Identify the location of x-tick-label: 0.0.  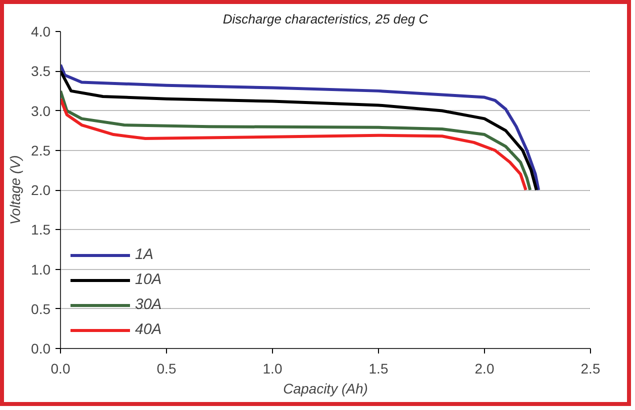
(60, 368).